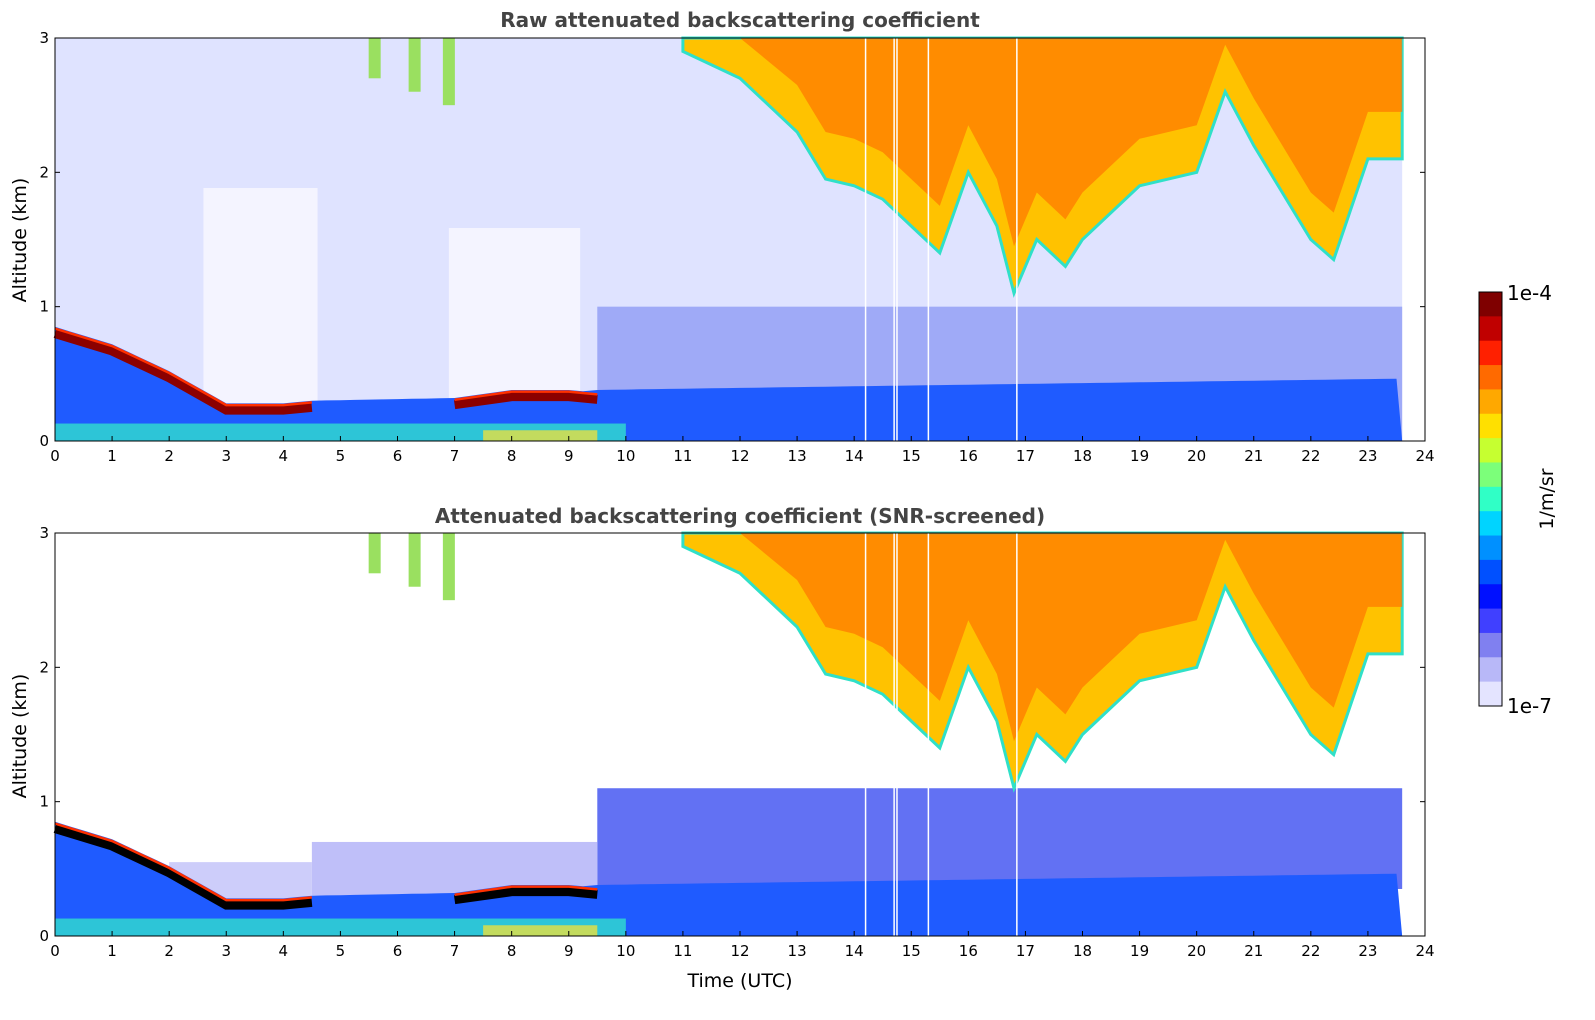 The width and height of the screenshot is (1595, 1020). I want to click on colorbar-frame, so click(1490, 499).